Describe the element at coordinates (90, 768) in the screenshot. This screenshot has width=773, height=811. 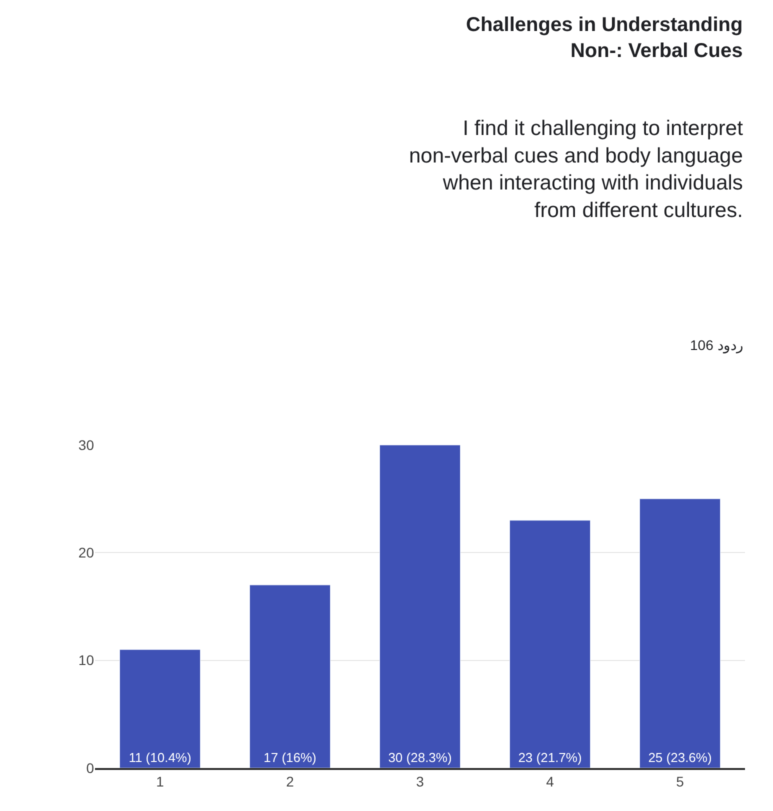
I see `y-tick-label: 0` at that location.